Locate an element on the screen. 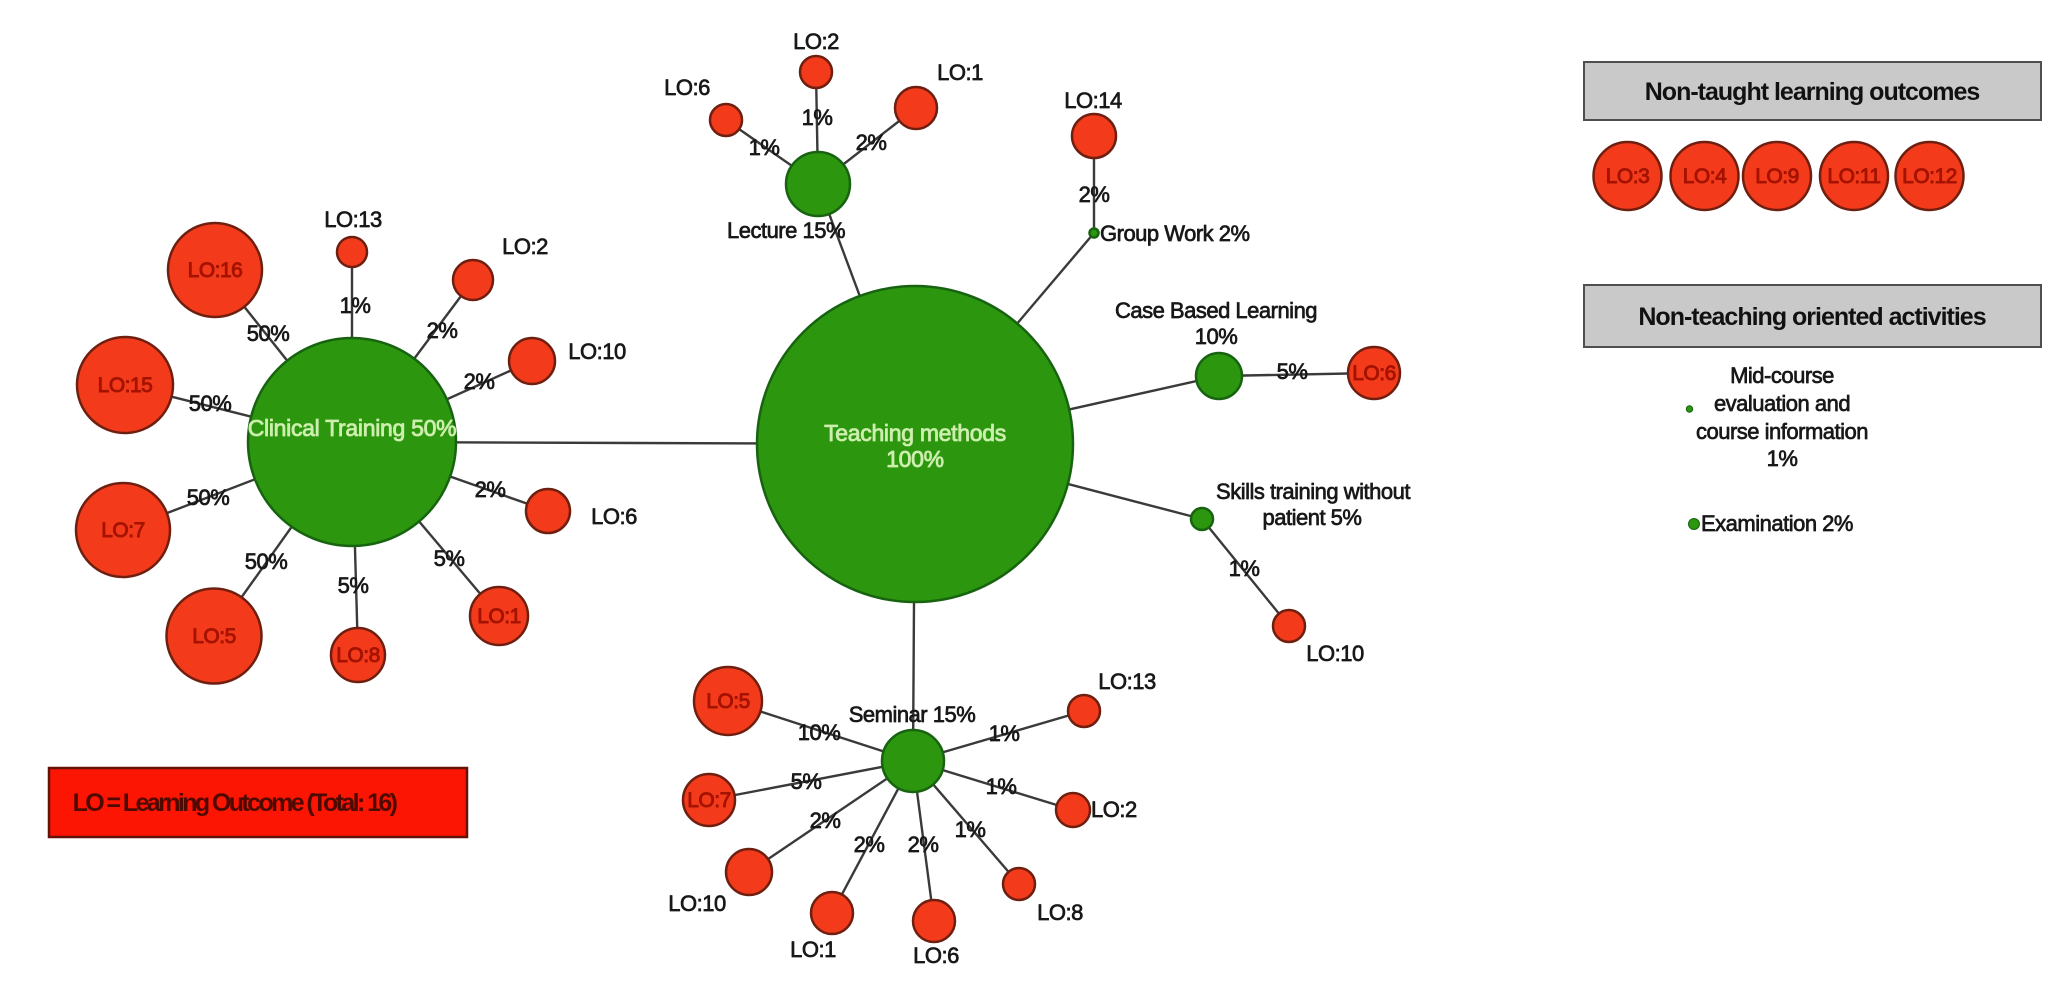 This screenshot has width=2059, height=1001. svg-text: Seminar 15% is located at coordinates (912, 714).